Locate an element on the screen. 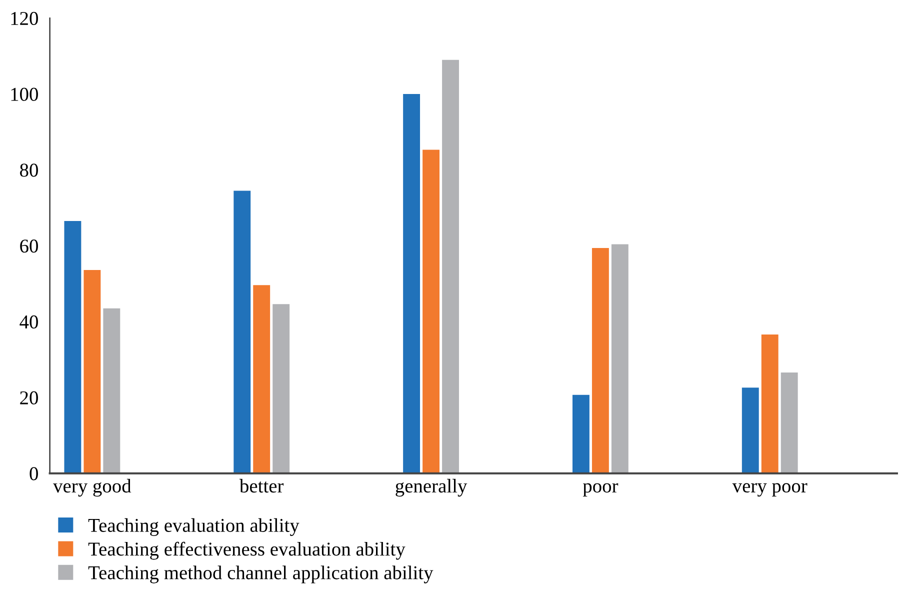 The height and width of the screenshot is (603, 906). y-tick-label: 120 is located at coordinates (24, 19).